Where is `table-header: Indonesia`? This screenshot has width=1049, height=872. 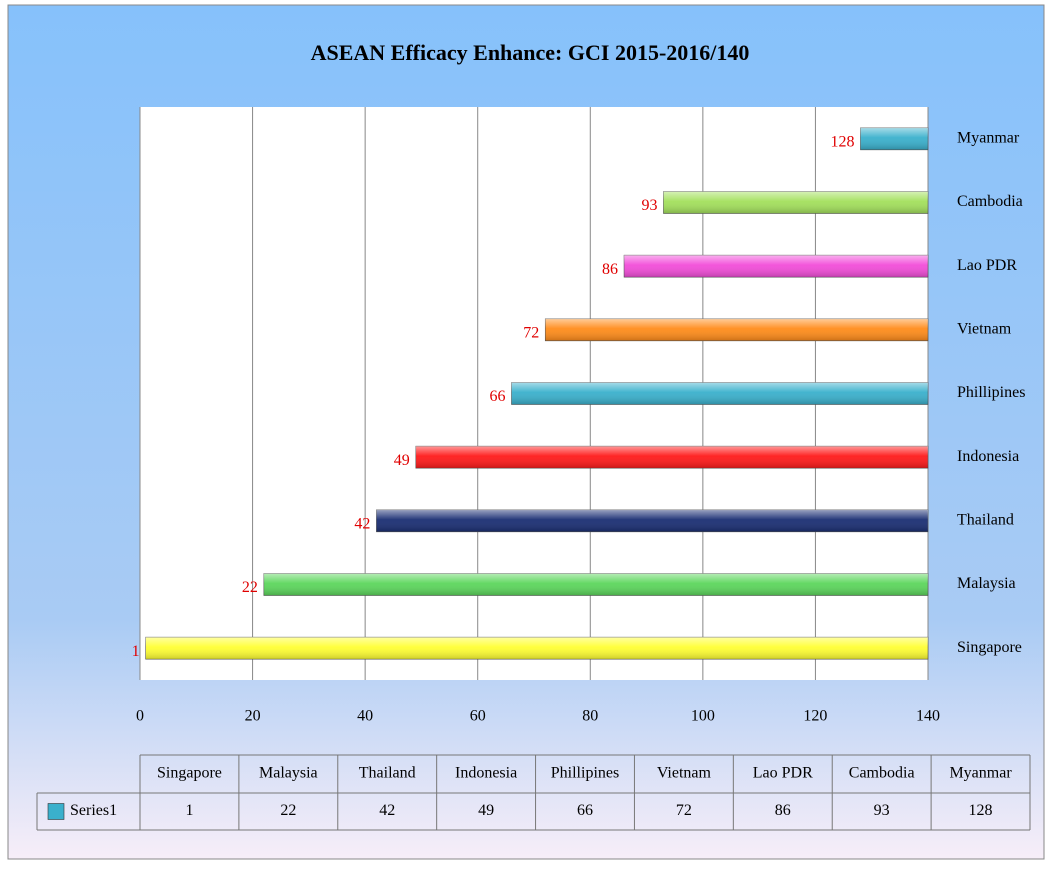
table-header: Indonesia is located at coordinates (486, 773).